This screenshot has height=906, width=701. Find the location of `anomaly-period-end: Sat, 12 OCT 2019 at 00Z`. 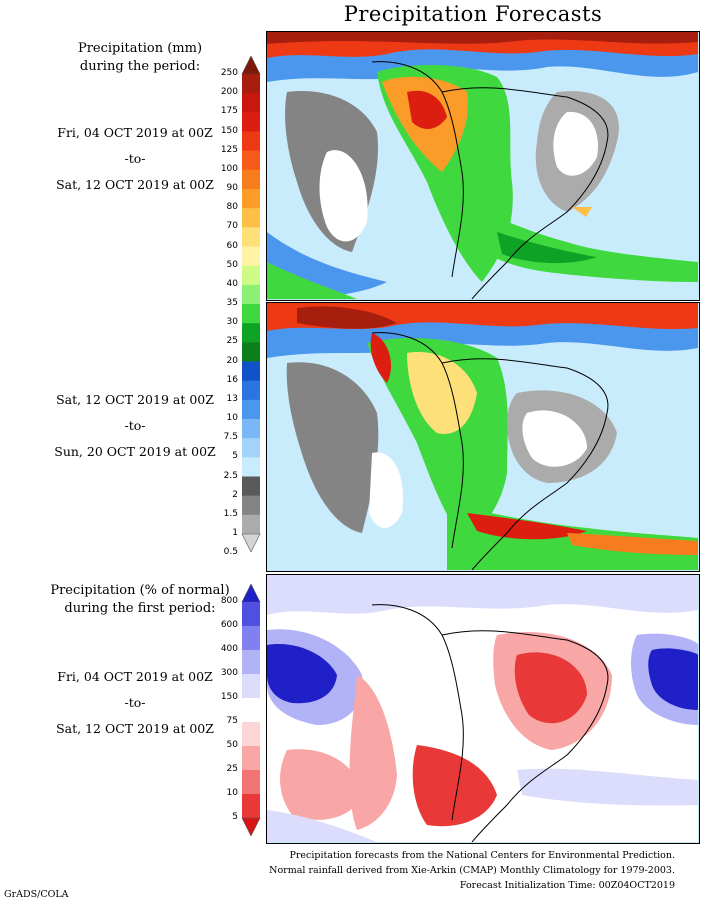

anomaly-period-end: Sat, 12 OCT 2019 at 00Z is located at coordinates (135, 728).